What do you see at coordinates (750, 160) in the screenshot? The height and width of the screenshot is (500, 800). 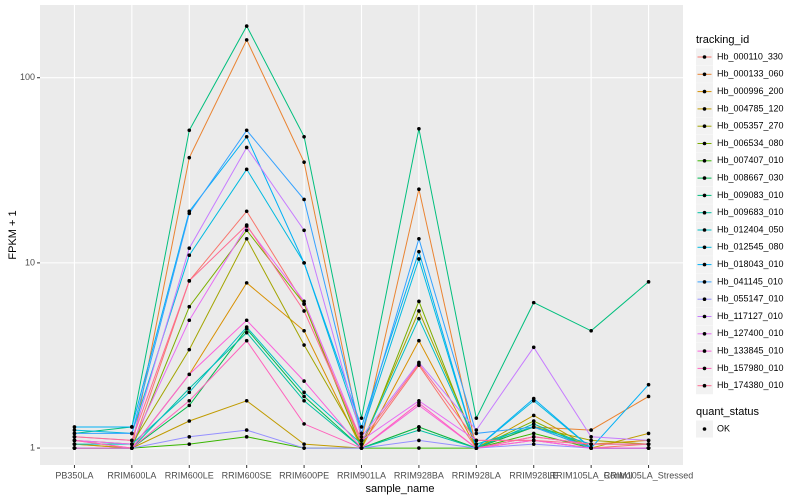 I see `legend-label: Hb_007407_010` at bounding box center [750, 160].